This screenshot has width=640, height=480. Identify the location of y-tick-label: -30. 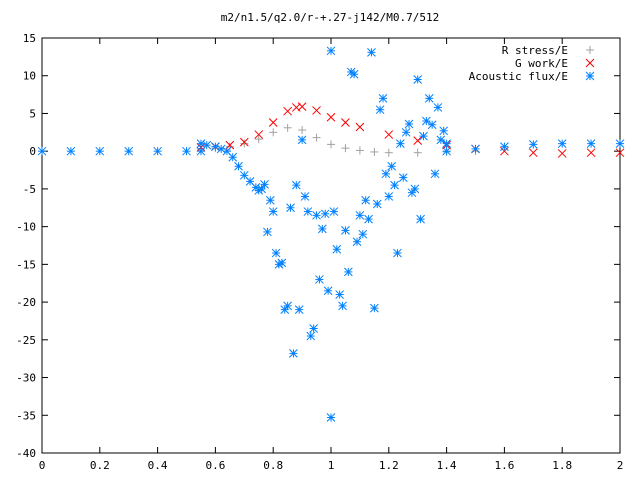
(26, 378).